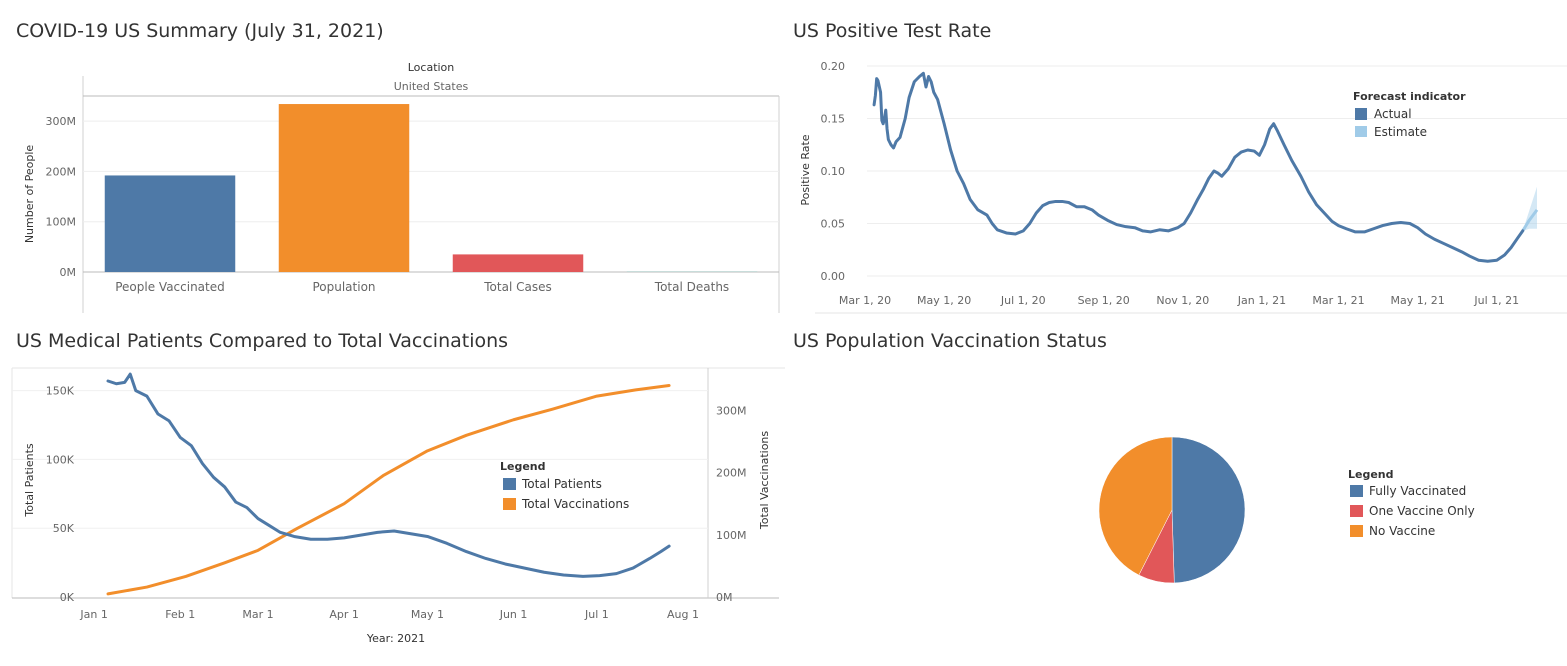 Image resolution: width=1567 pixels, height=666 pixels. What do you see at coordinates (67, 597) in the screenshot?
I see `medical-left-tick: 0K` at bounding box center [67, 597].